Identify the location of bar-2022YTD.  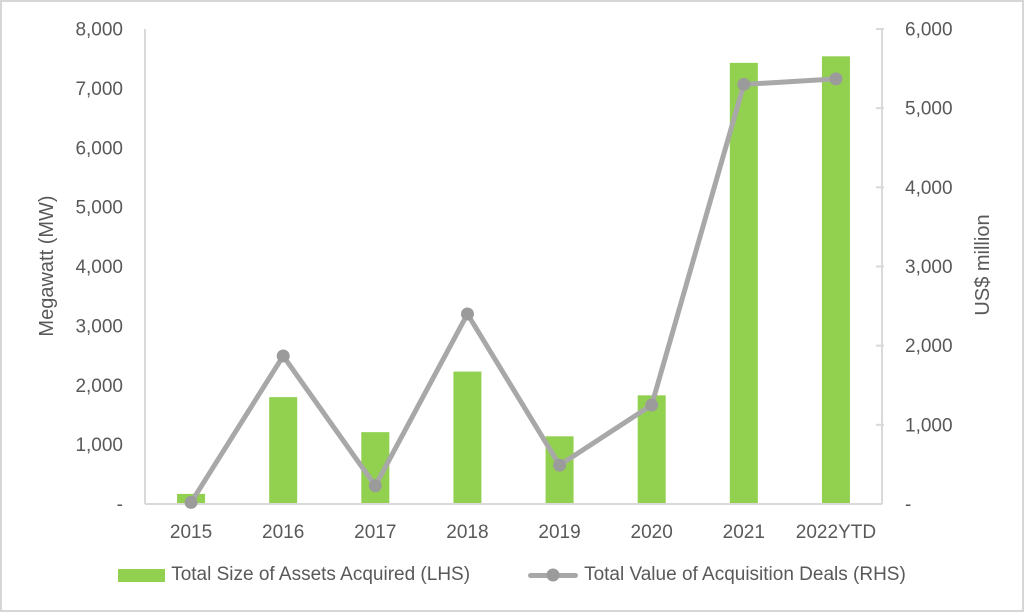
(835, 280).